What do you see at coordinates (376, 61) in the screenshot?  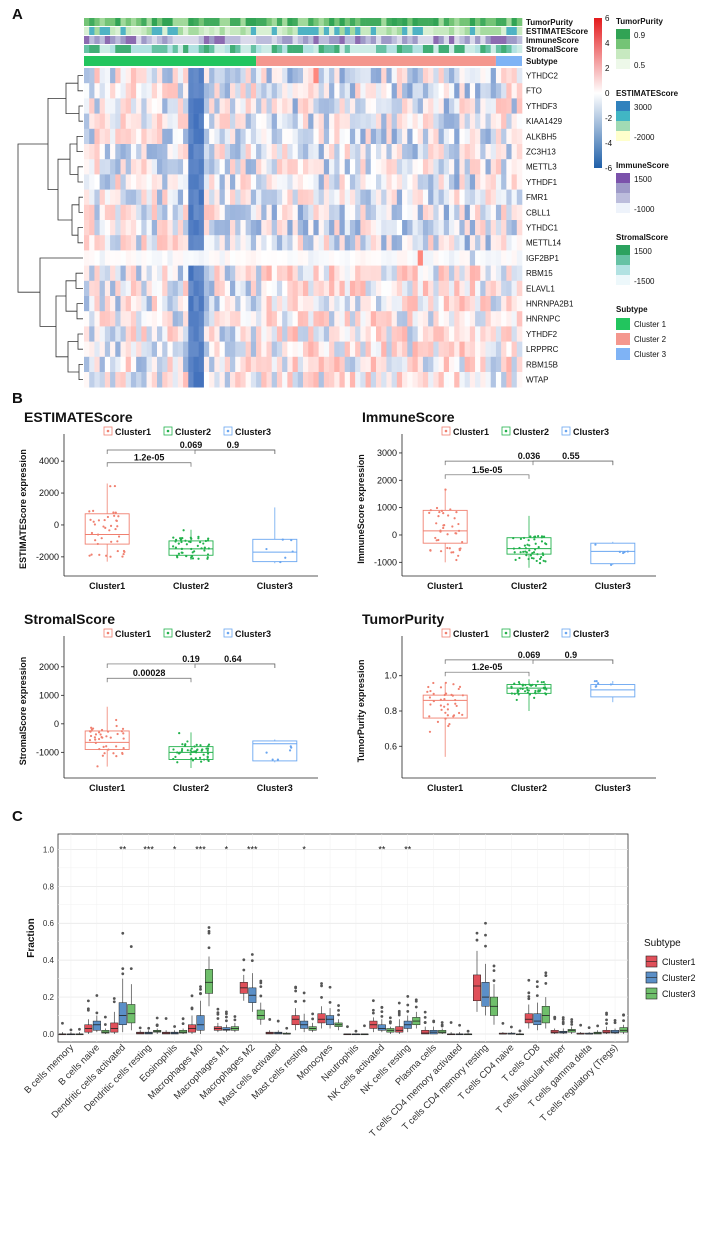 I see `subtype-segment` at bounding box center [376, 61].